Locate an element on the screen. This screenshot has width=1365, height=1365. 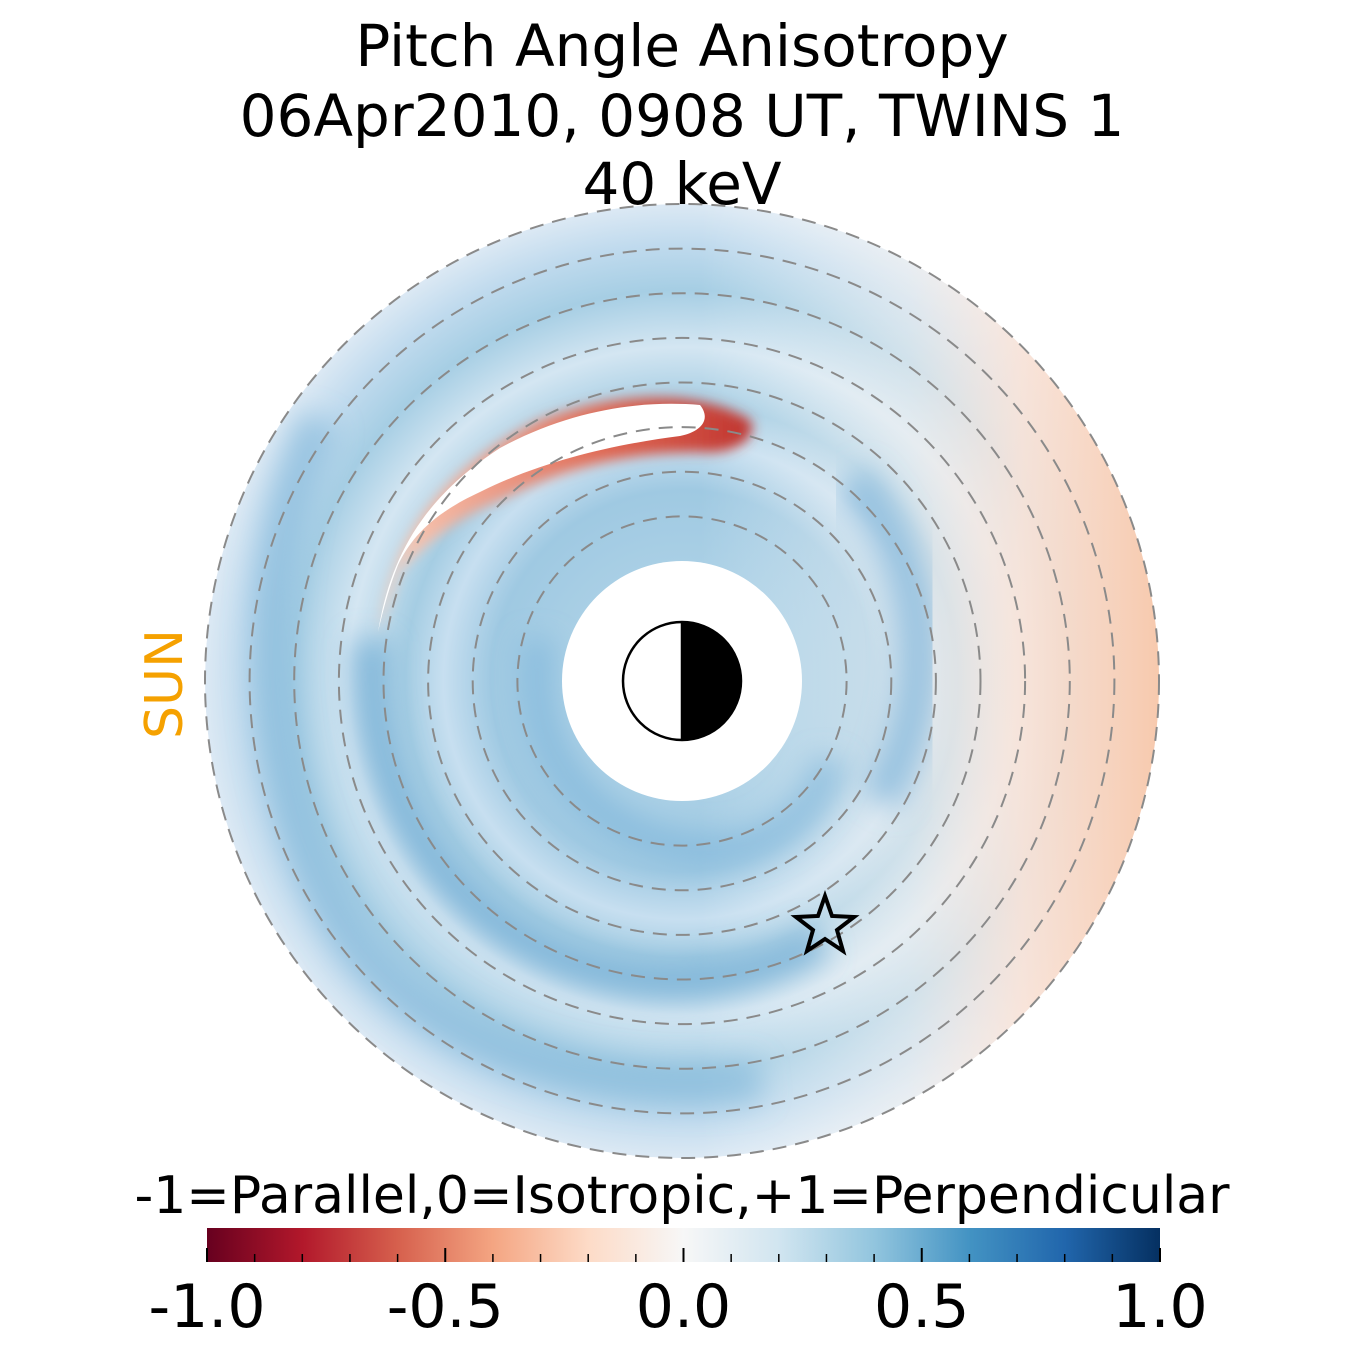
earth-marker is located at coordinates (682, 681).